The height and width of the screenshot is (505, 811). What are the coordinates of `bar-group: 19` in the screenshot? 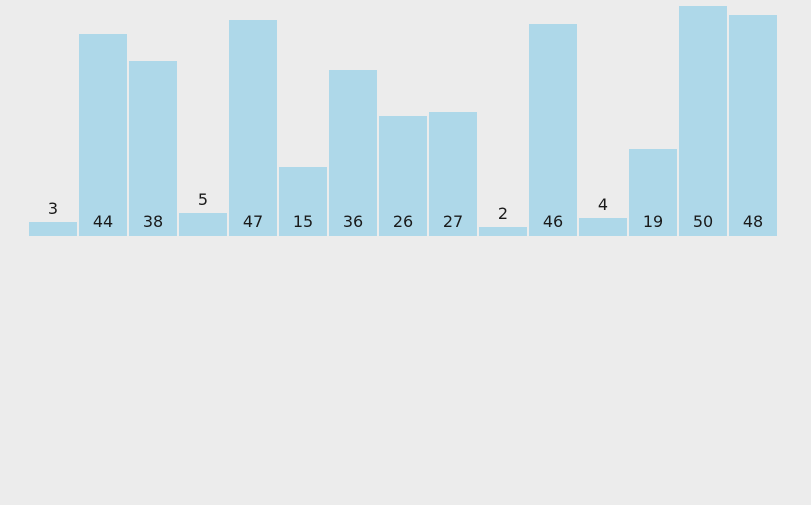 It's located at (653, 179).